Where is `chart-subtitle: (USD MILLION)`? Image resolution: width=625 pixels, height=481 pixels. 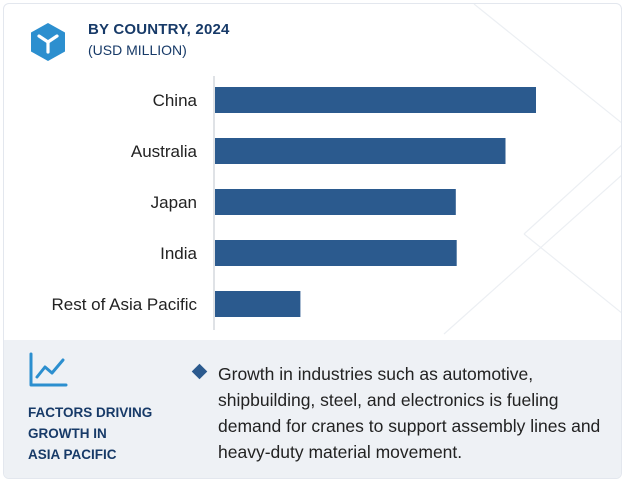
chart-subtitle: (USD MILLION) is located at coordinates (137, 50).